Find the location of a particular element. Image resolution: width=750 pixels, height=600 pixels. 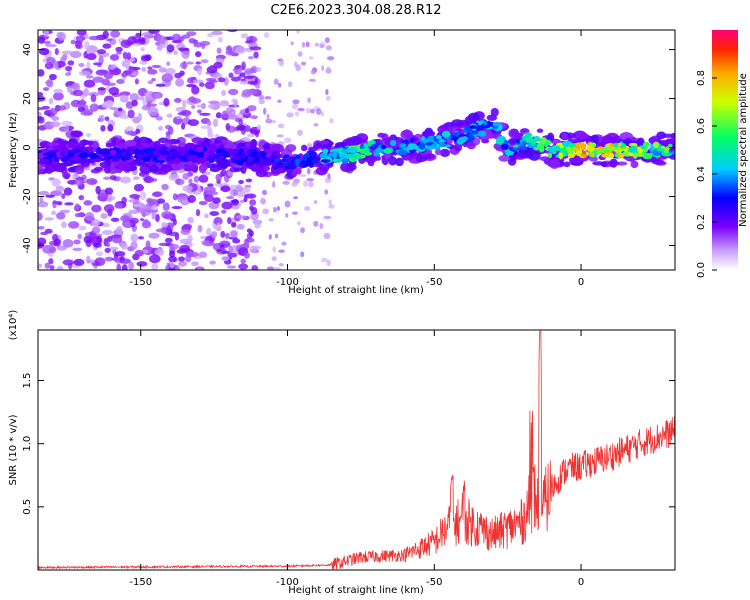

y-tick-label: -20 is located at coordinates (27, 196).